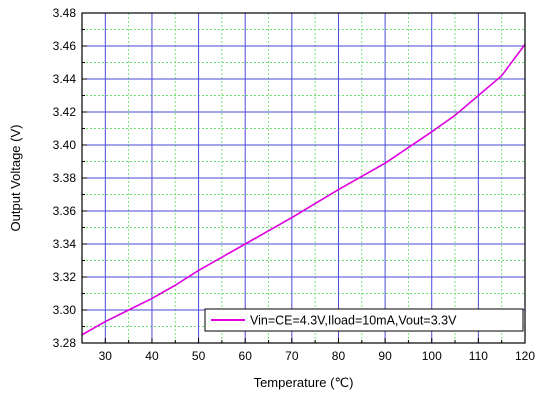  I want to click on x-tick-label: 110, so click(478, 356).